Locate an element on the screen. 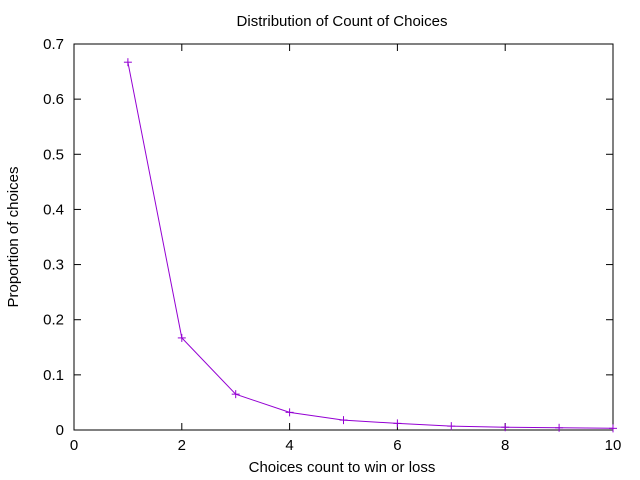  x-tick-label: 8 is located at coordinates (505, 445).